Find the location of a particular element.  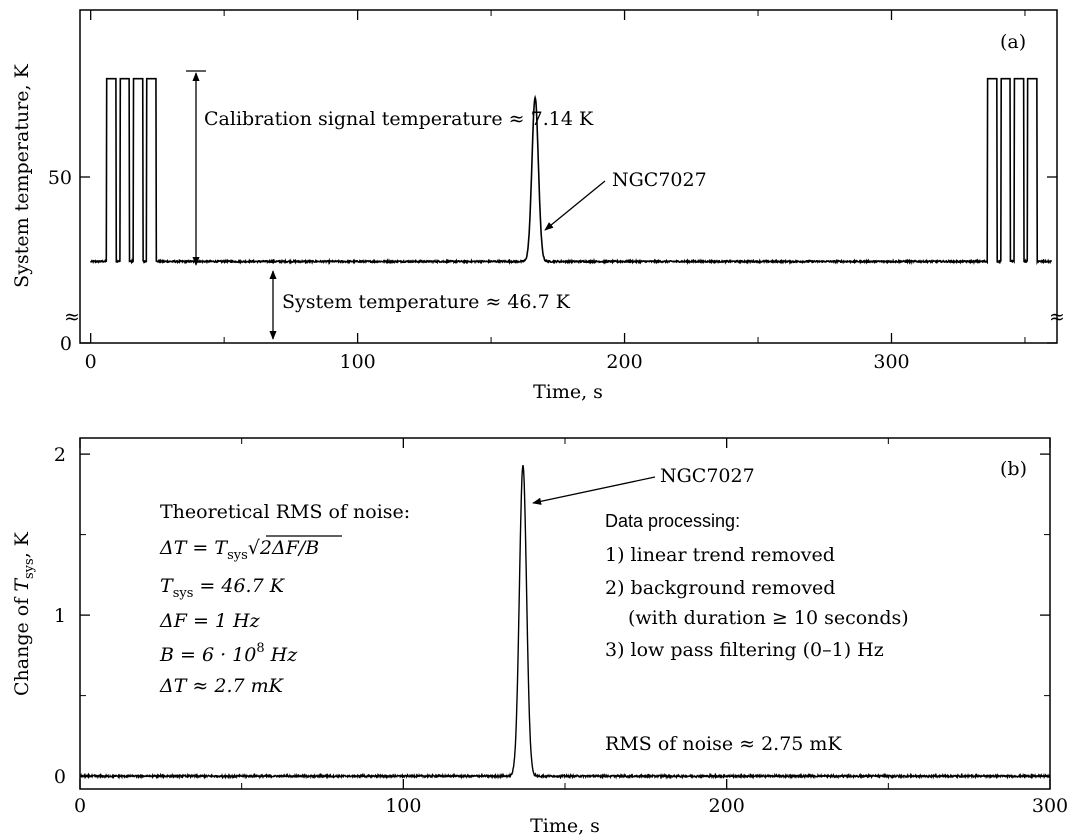

y-break-symbol-left: ≈ is located at coordinates (72, 317).